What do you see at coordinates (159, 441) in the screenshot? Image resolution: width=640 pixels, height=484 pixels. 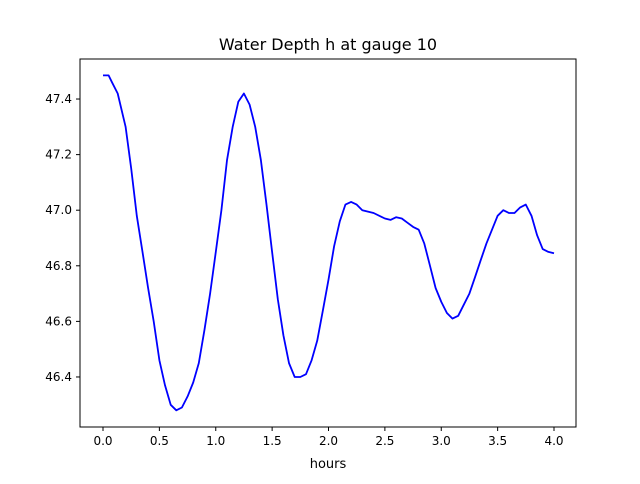 I see `x-tick-label: 0.5` at bounding box center [159, 441].